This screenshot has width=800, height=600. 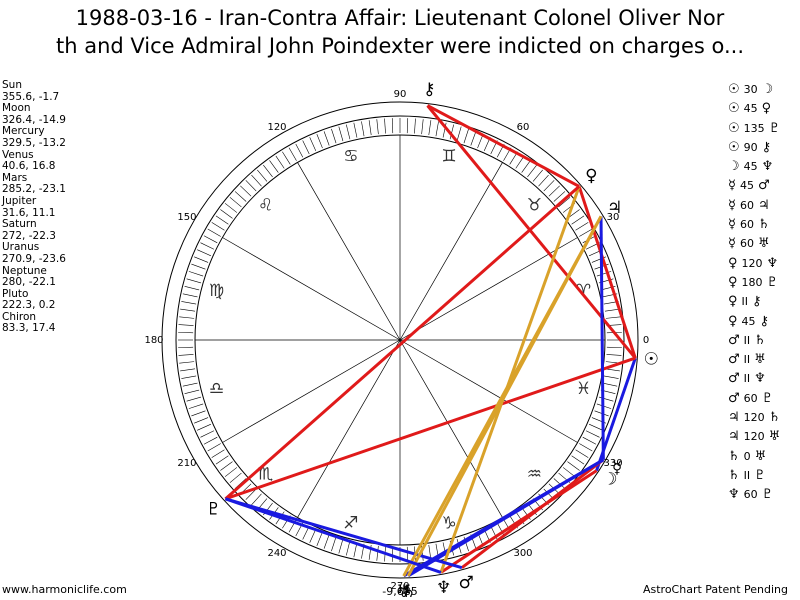 I want to click on aspect-type: 120, so click(x=754, y=418).